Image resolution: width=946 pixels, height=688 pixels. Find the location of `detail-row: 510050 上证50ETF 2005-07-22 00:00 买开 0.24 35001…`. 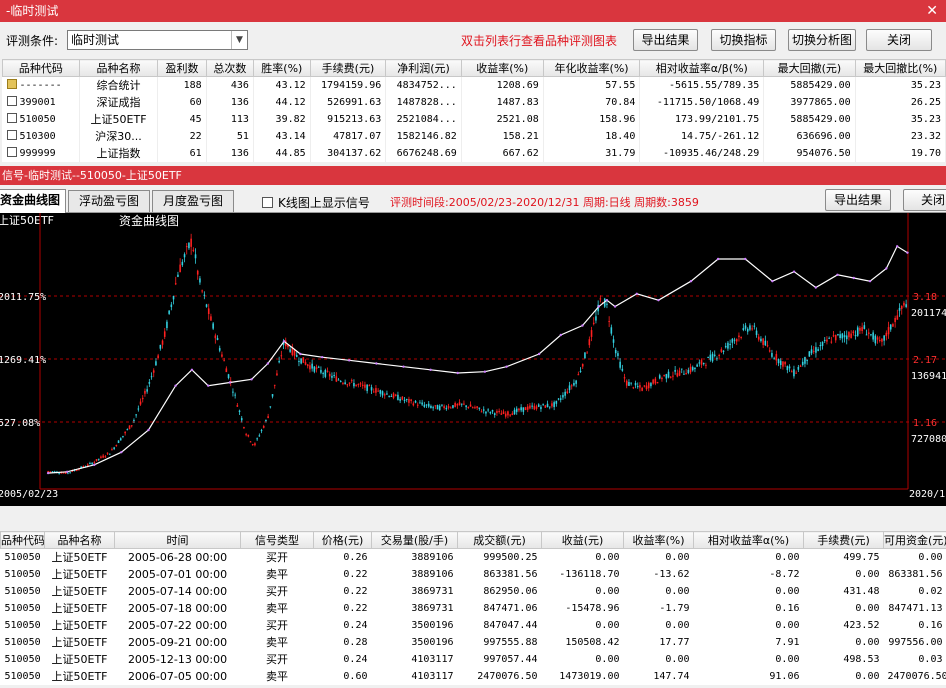

detail-row: 510050 上证50ETF 2005-07-22 00:00 买开 0.24 35001… is located at coordinates (473, 625).